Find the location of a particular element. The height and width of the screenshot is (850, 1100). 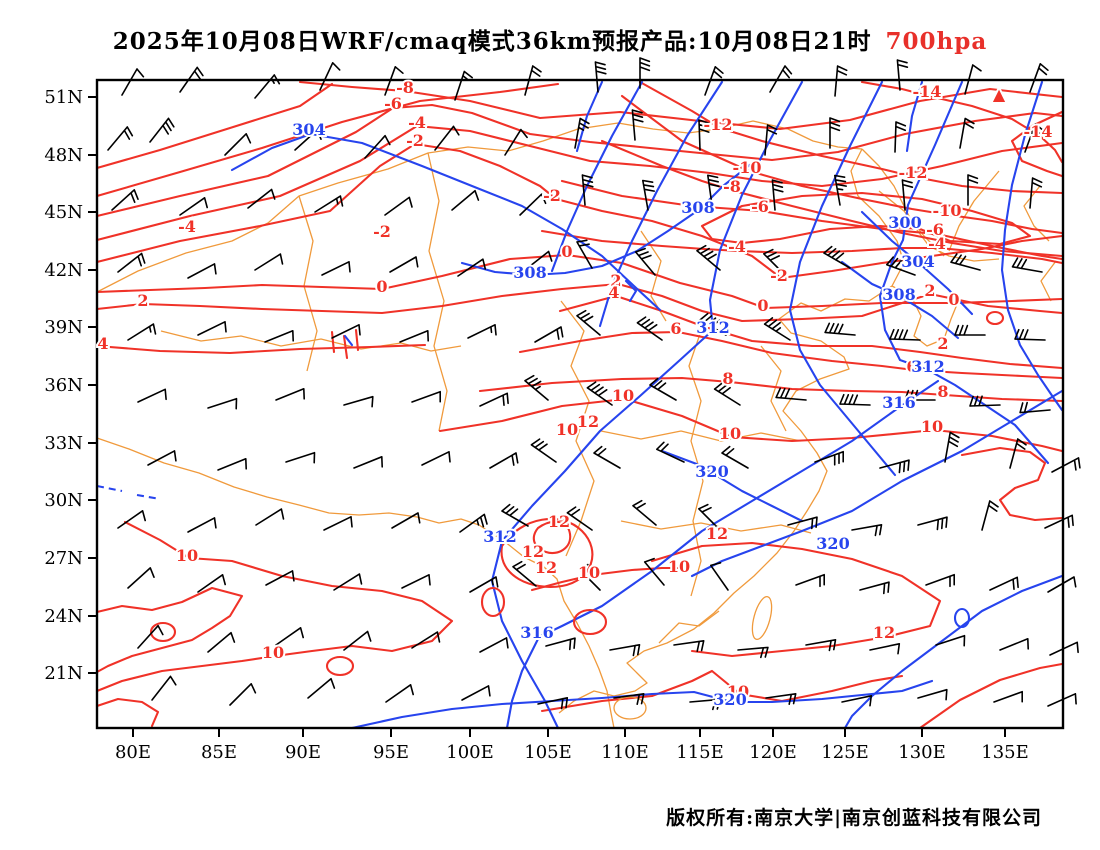

x-axis-label: 110E is located at coordinates (625, 752).